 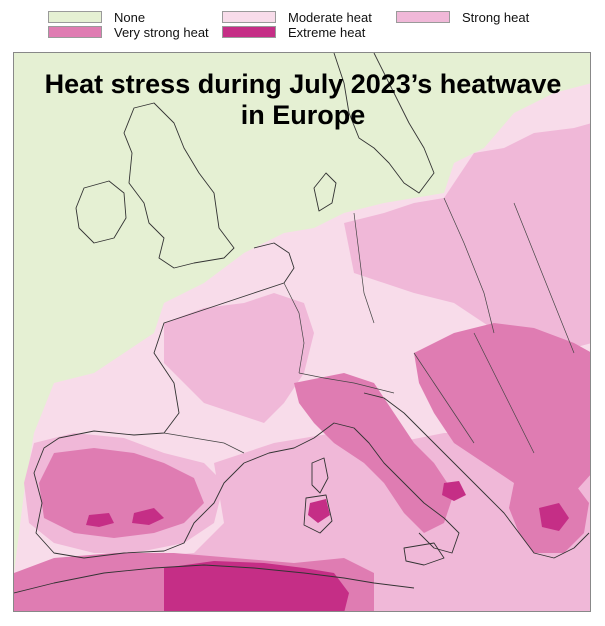 I want to click on coastline-denmark, so click(x=325, y=192).